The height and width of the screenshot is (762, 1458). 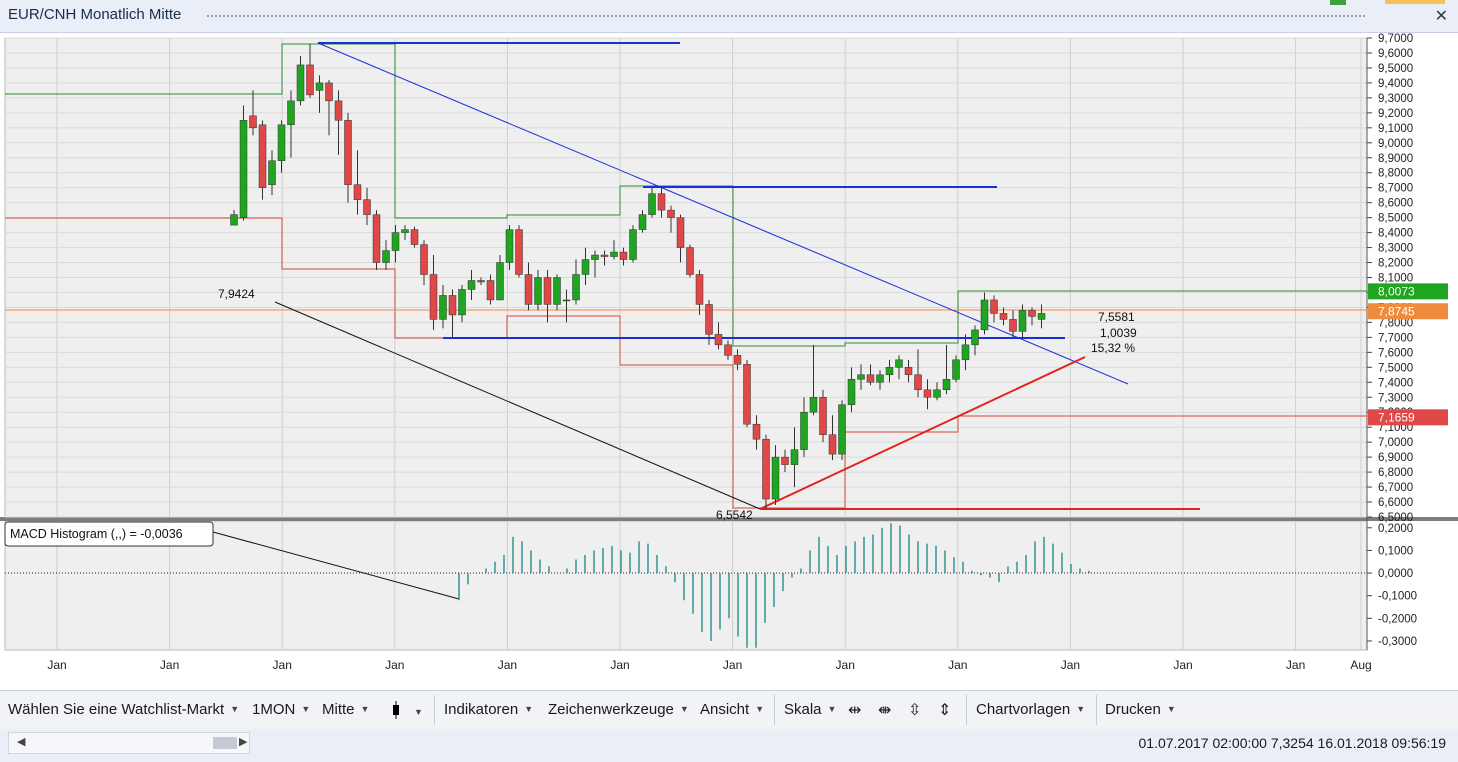 What do you see at coordinates (1140, 709) in the screenshot?
I see `print-menu: Drucken ▼` at bounding box center [1140, 709].